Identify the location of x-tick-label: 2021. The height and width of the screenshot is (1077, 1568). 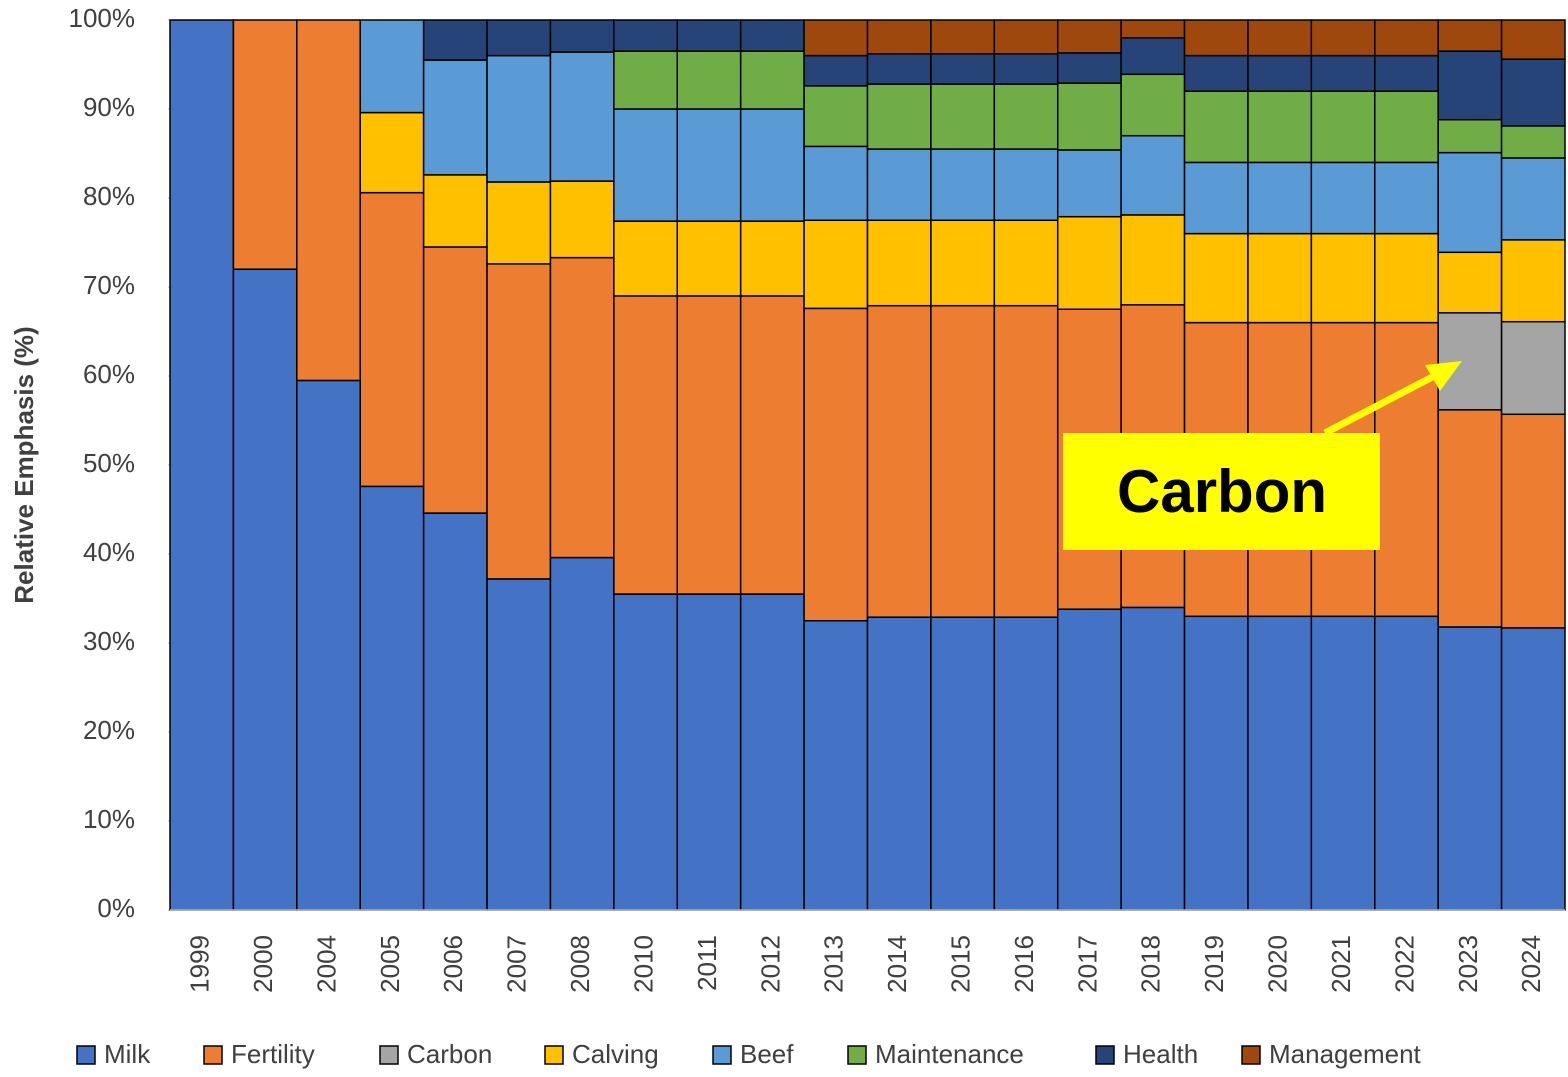
(1341, 964).